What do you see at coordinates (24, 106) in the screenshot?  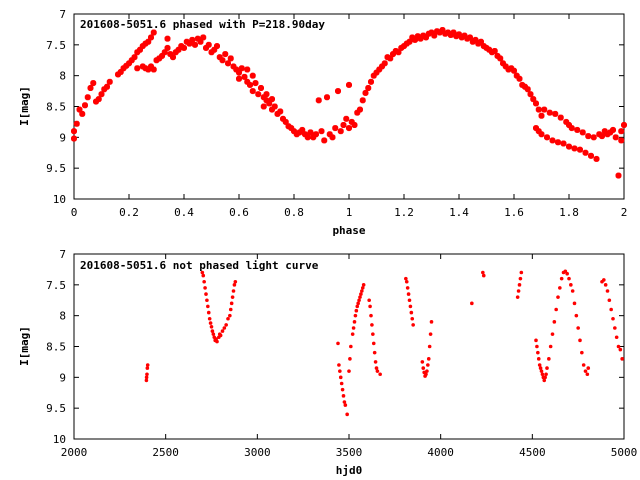 I see `phased-y-axis-label: I[mag]` at bounding box center [24, 106].